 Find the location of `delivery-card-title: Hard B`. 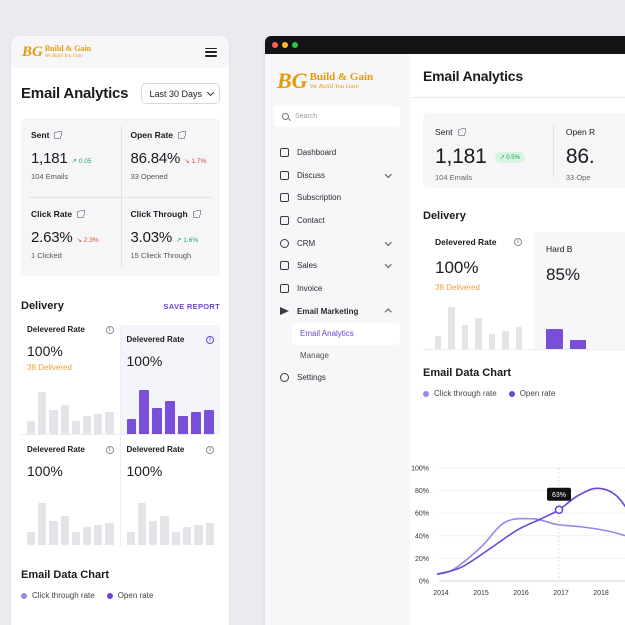

delivery-card-title: Hard B is located at coordinates (559, 249).